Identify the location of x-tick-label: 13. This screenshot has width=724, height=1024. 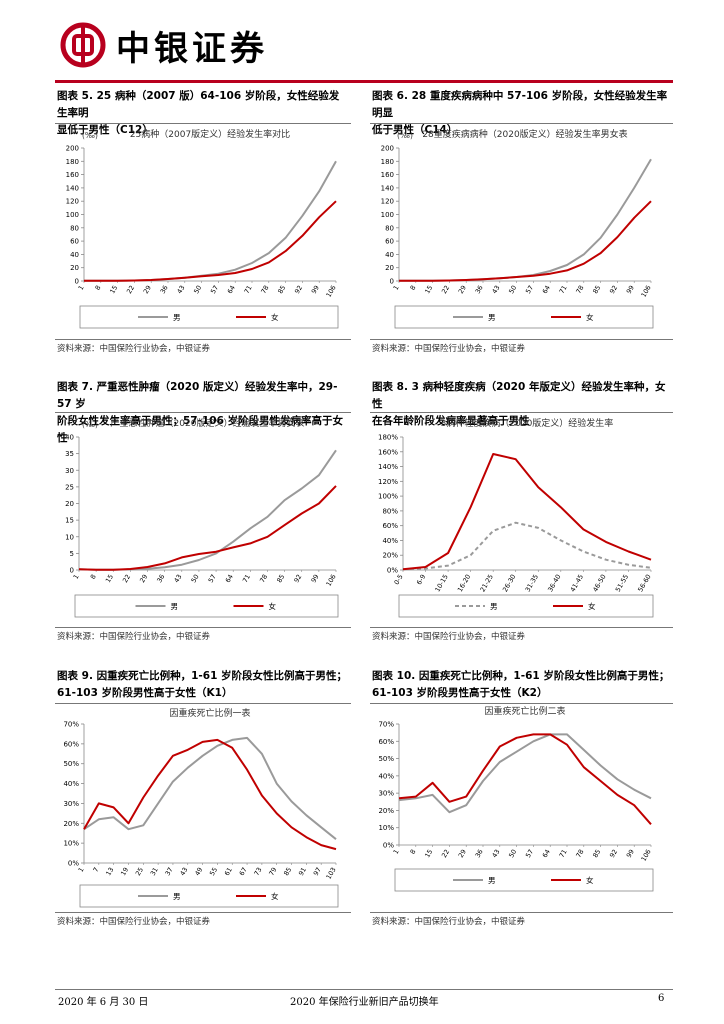
(109, 871).